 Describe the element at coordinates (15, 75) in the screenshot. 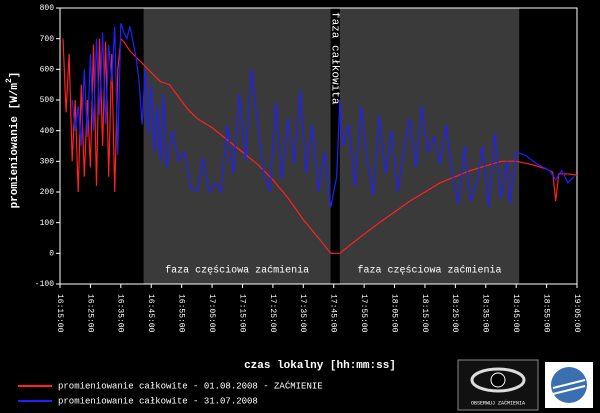

I see `y-label-end: ]` at that location.